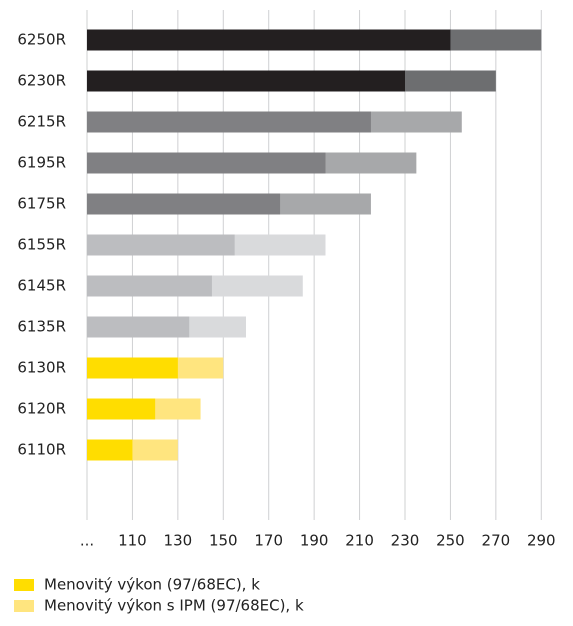 This screenshot has height=626, width=573. Describe the element at coordinates (132, 541) in the screenshot. I see `x-tick-label: 110` at that location.